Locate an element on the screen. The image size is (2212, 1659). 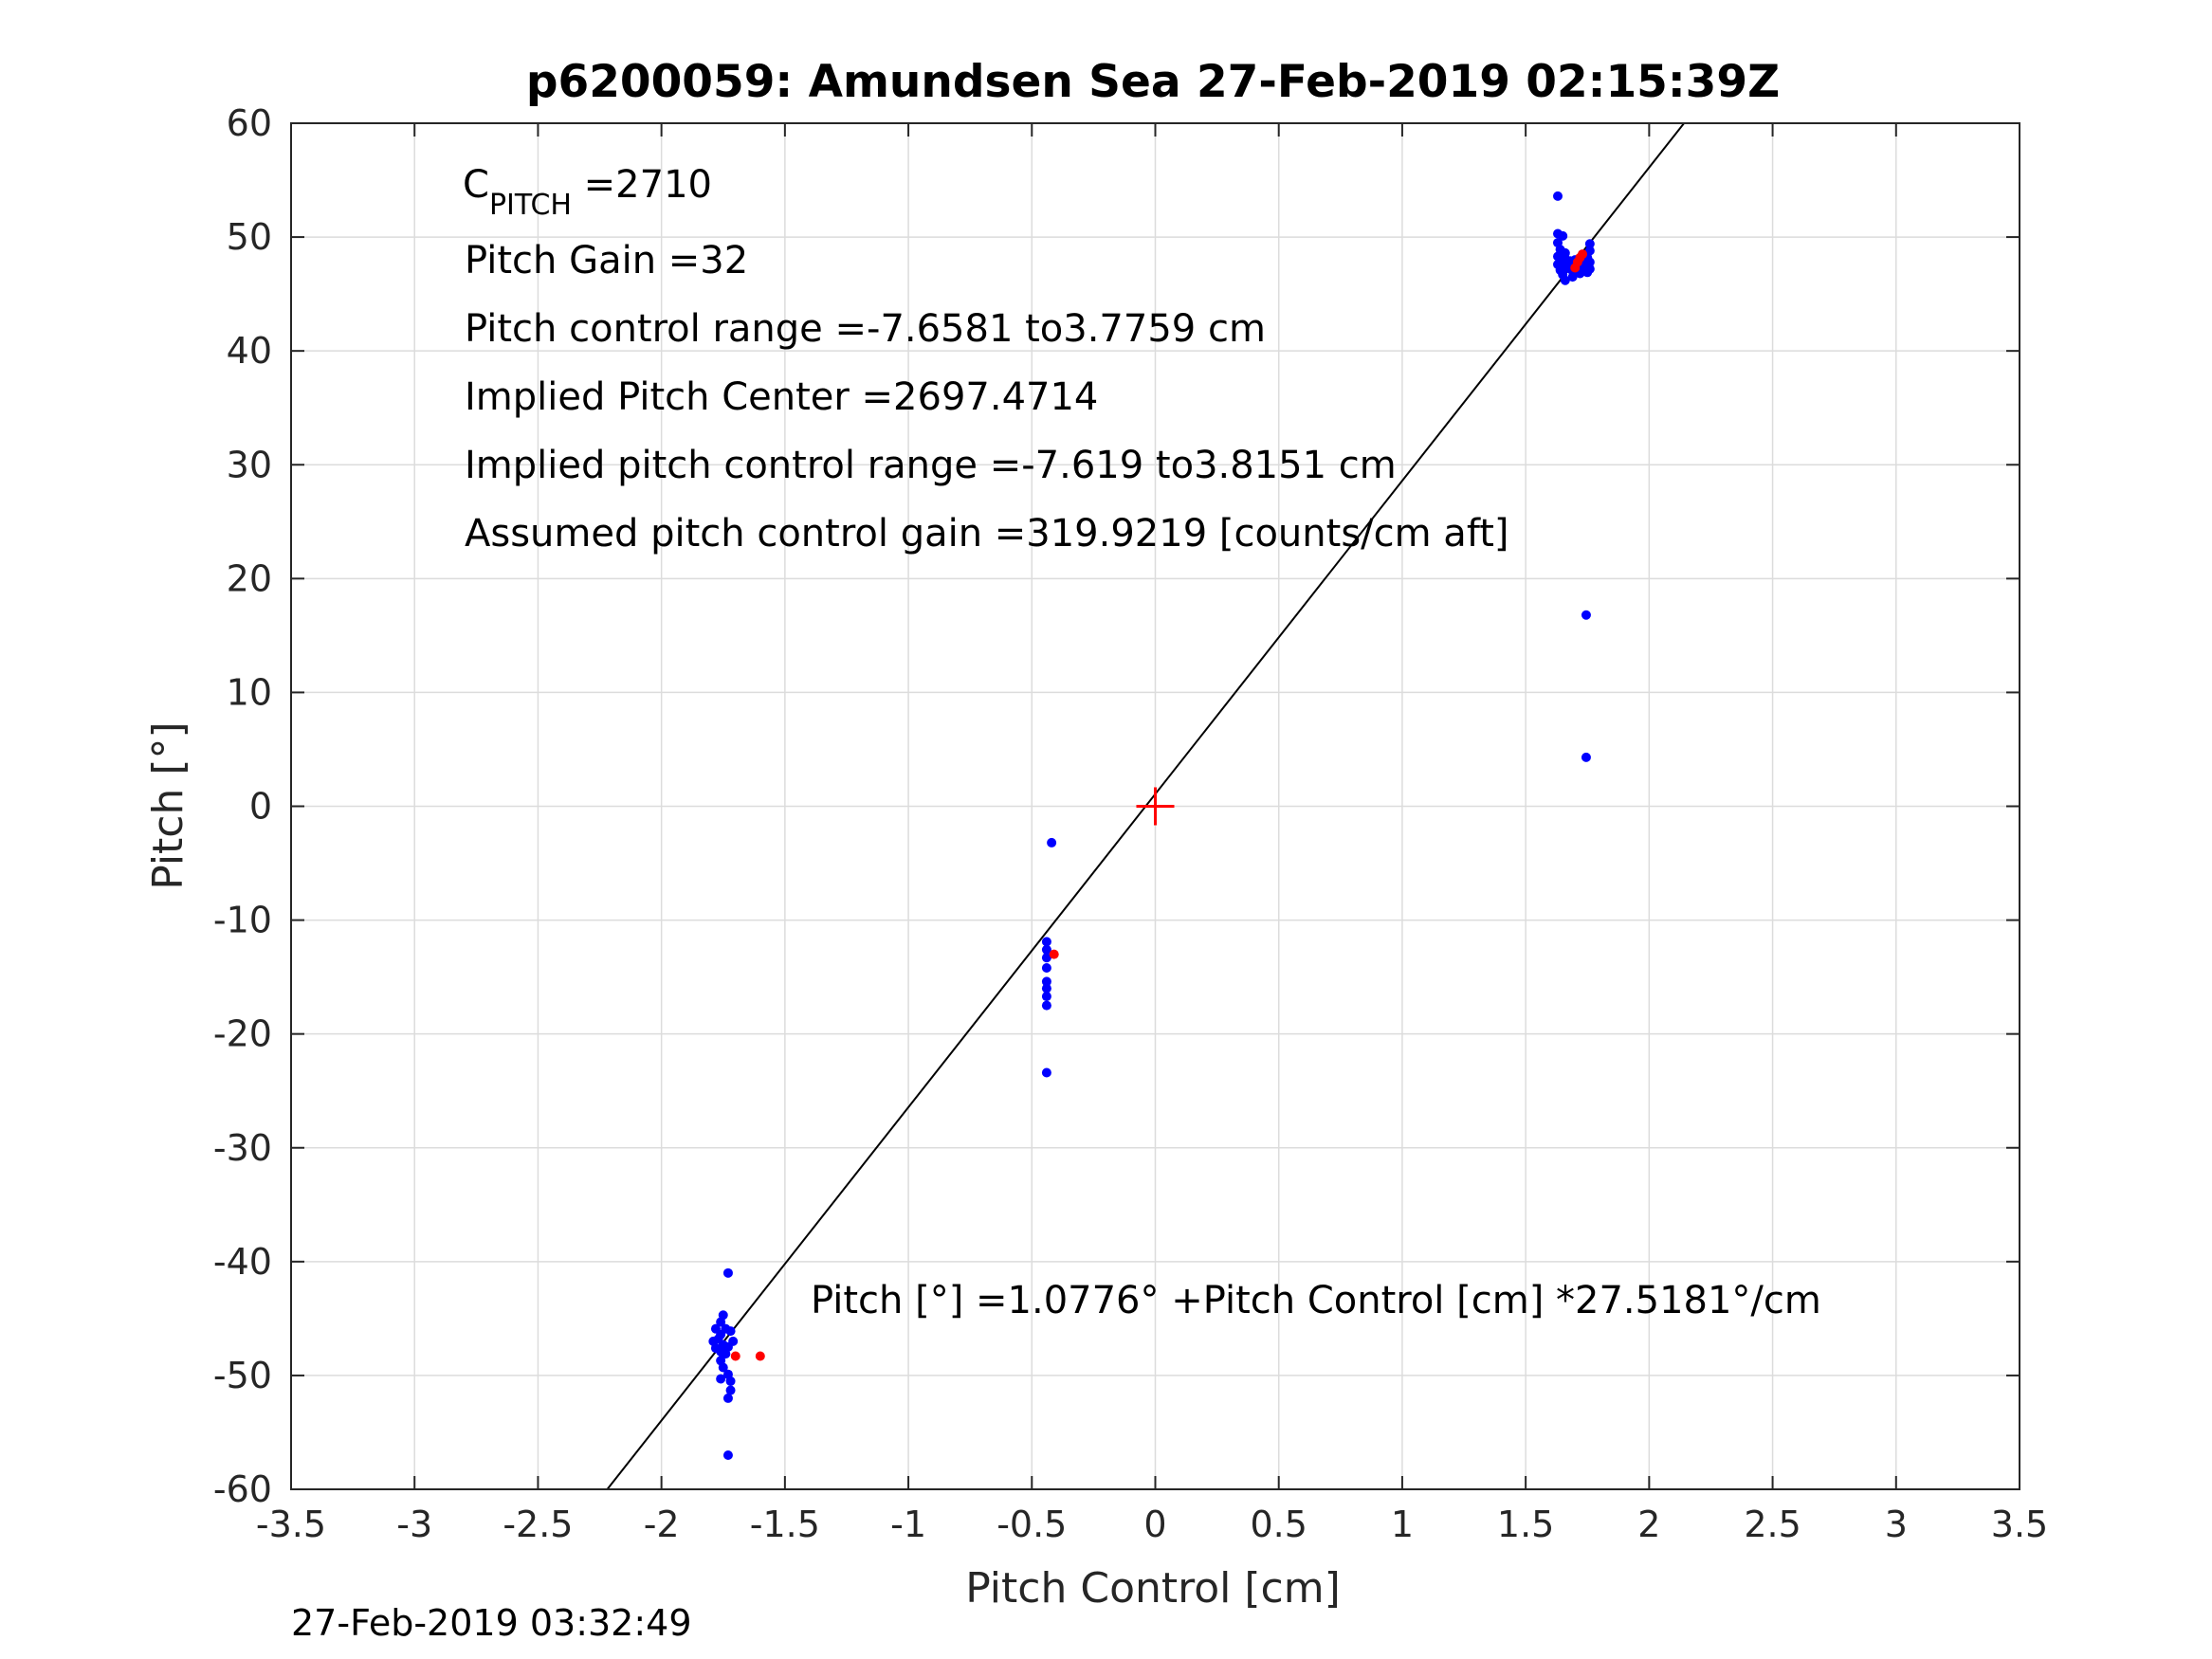
y-tick-label: 30 is located at coordinates (249, 464).